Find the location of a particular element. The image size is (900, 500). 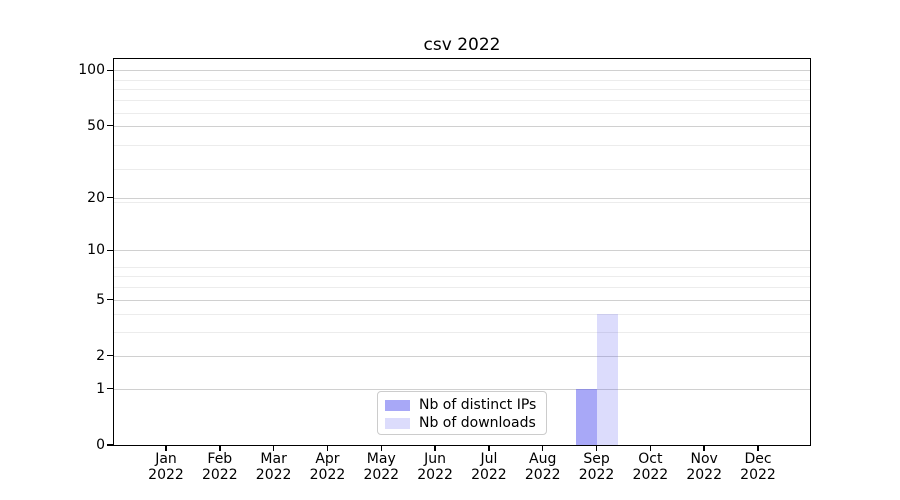

chart-title: csv 2022 is located at coordinates (462, 45).